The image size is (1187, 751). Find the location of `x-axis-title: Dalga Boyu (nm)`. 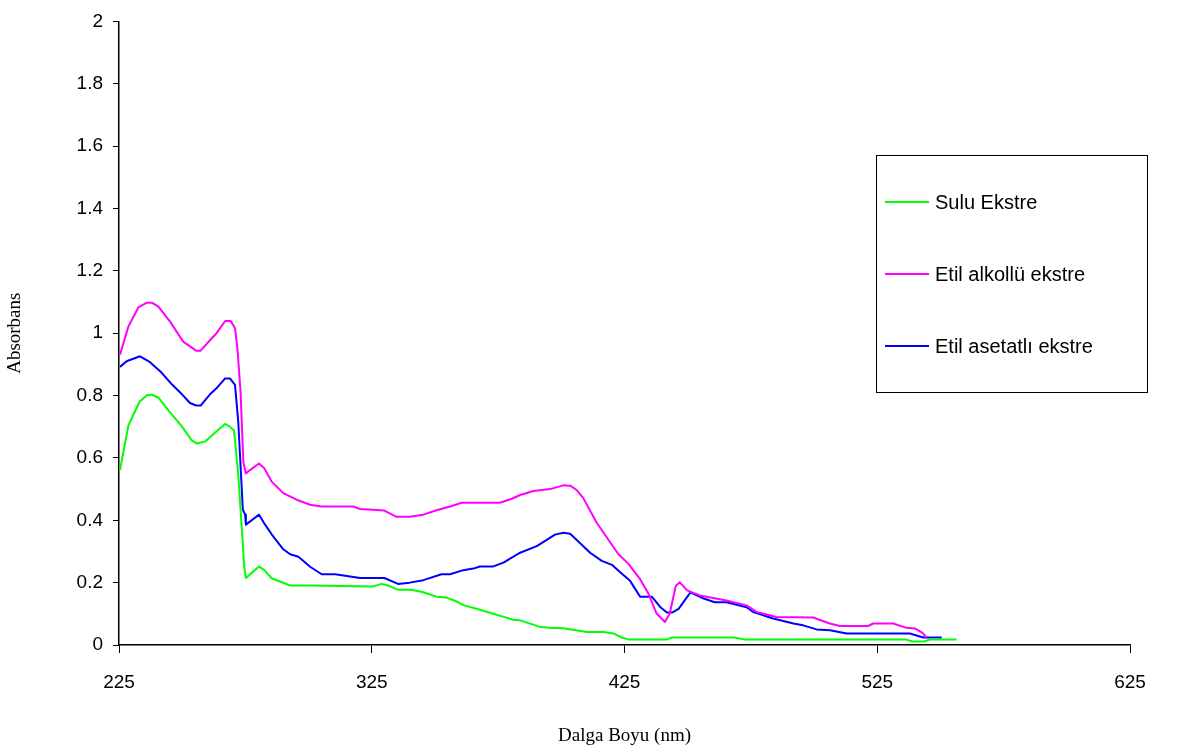

x-axis-title: Dalga Boyu (nm) is located at coordinates (624, 734).